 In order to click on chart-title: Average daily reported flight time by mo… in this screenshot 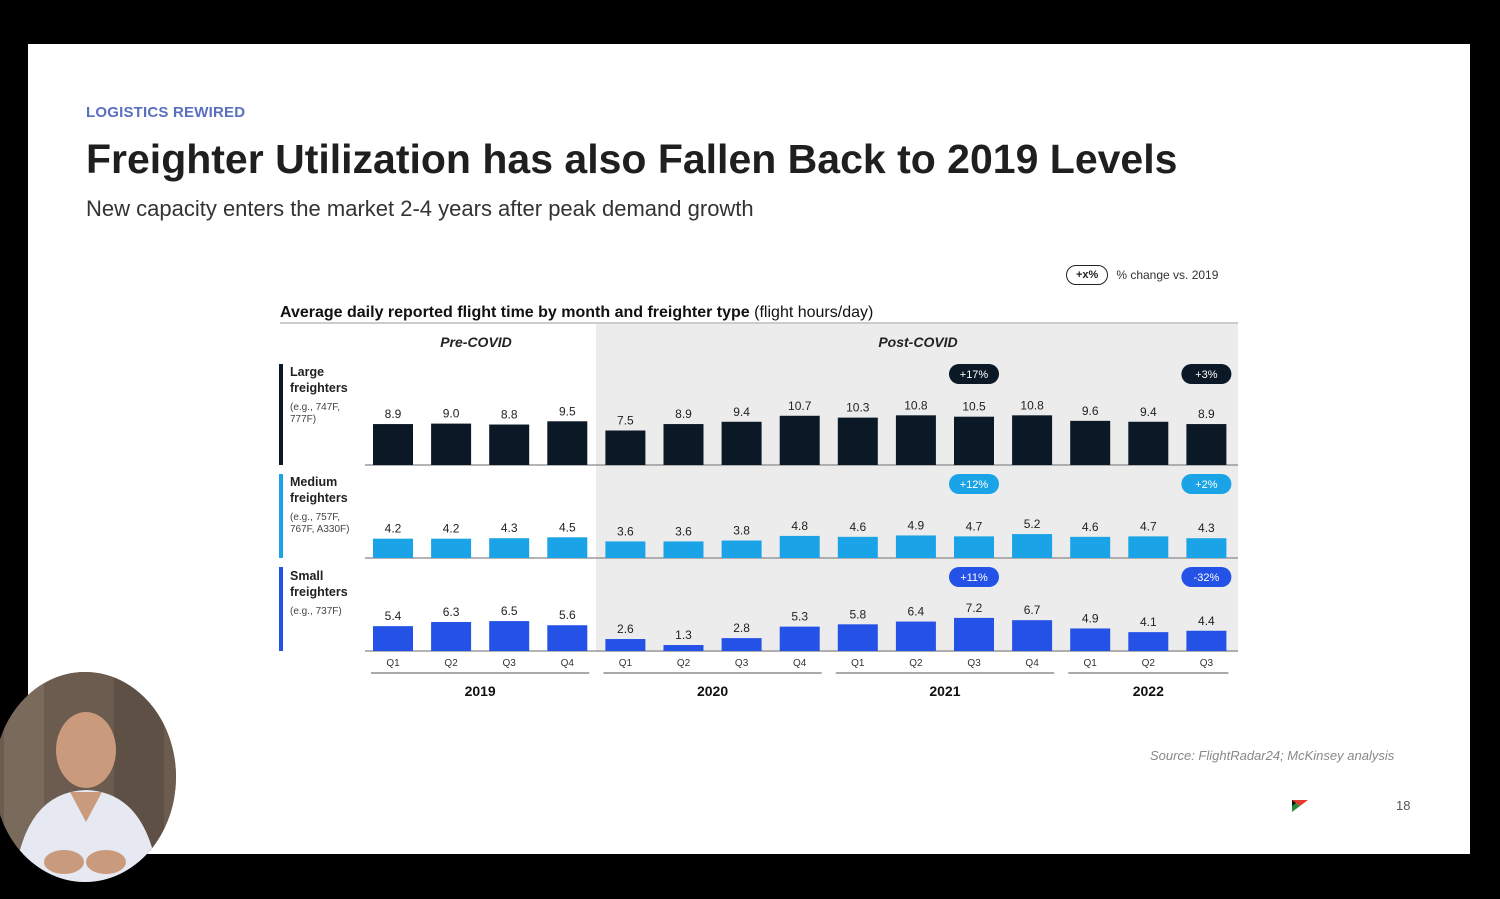, I will do `click(576, 312)`.